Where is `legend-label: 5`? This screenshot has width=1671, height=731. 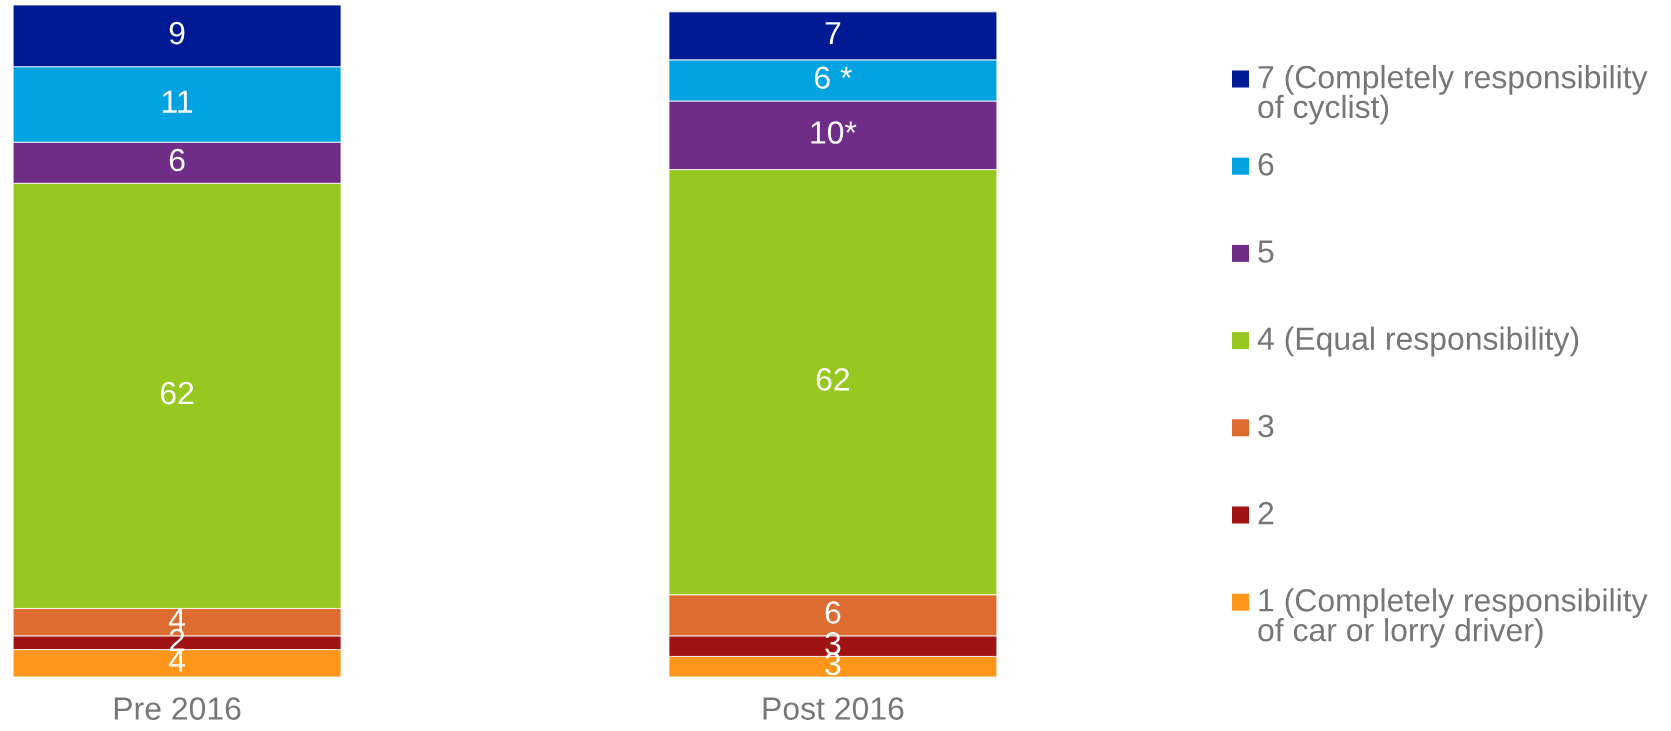 legend-label: 5 is located at coordinates (1266, 251).